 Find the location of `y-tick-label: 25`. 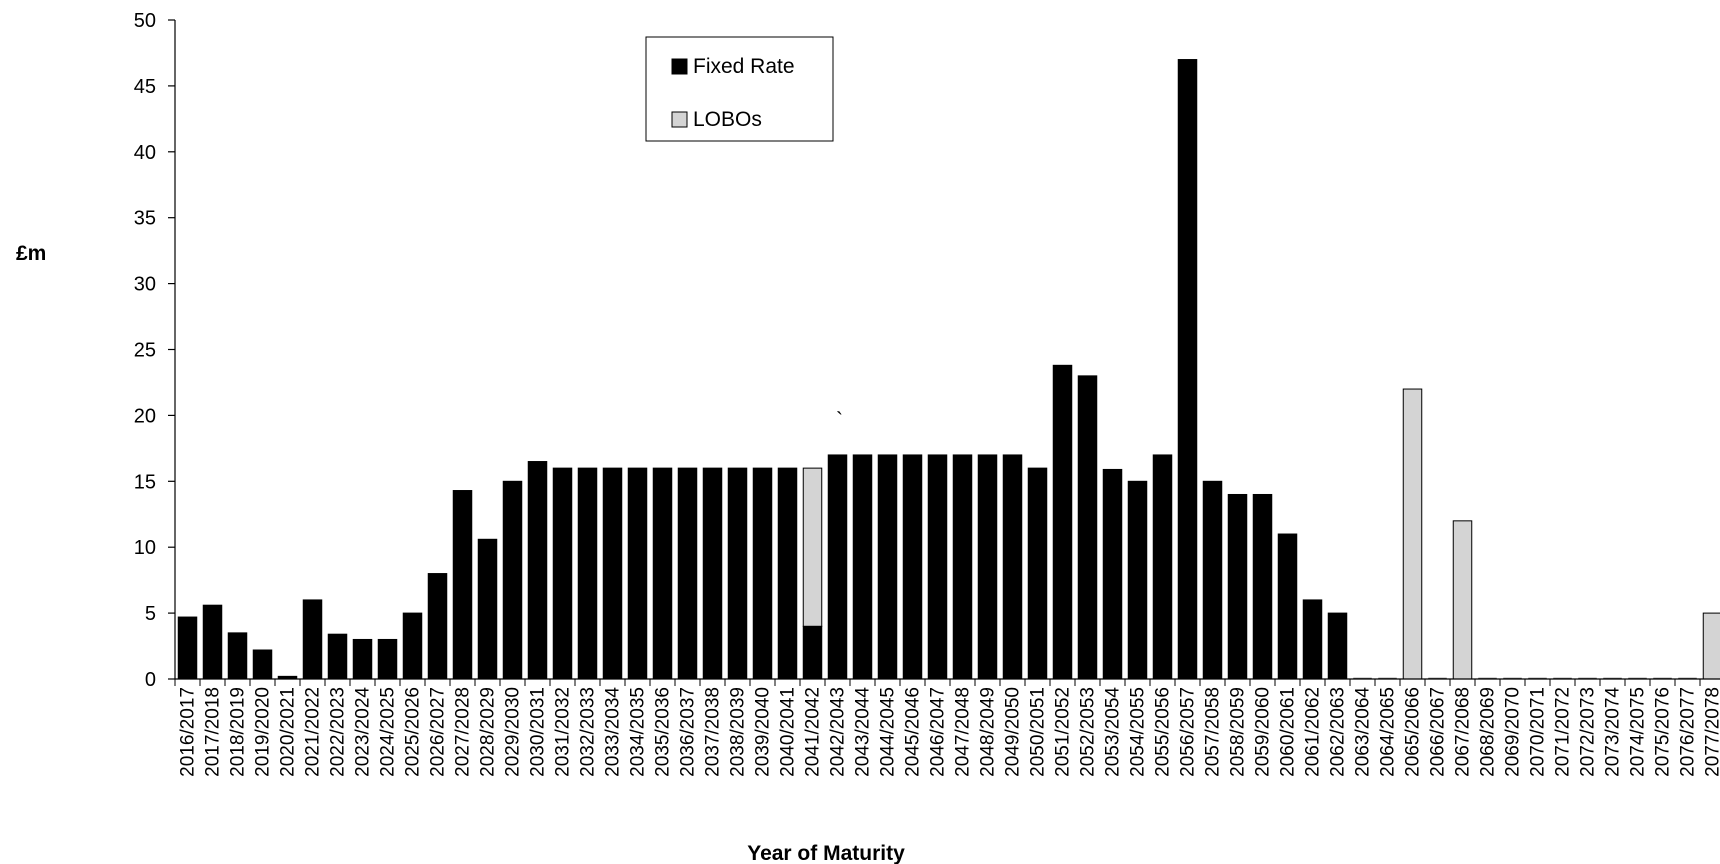

y-tick-label: 25 is located at coordinates (145, 351).